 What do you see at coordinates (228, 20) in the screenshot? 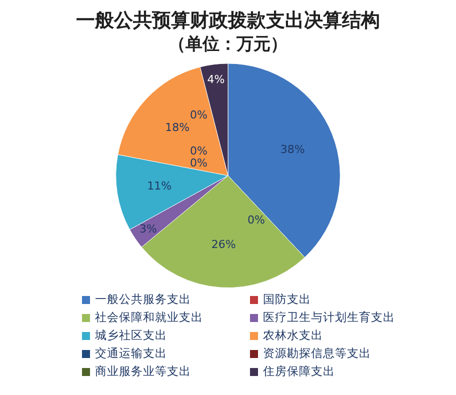
I see `chart-title: 一般公共预算财政拨款支出决算结构` at bounding box center [228, 20].